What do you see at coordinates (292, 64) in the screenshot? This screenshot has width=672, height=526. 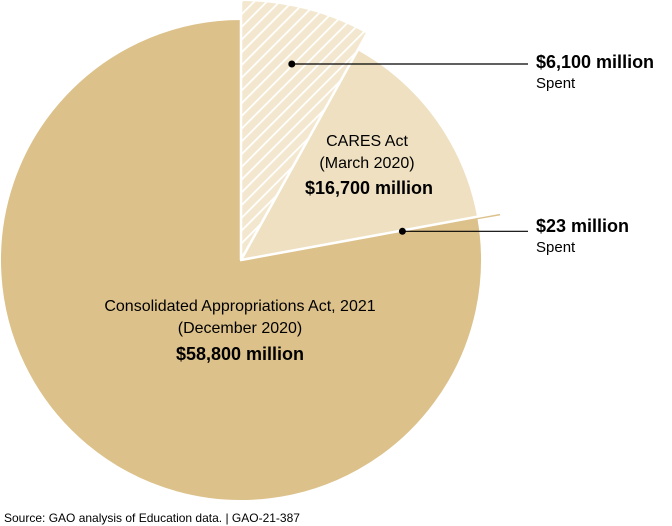 I see `callout-dot-cares-spent` at bounding box center [292, 64].